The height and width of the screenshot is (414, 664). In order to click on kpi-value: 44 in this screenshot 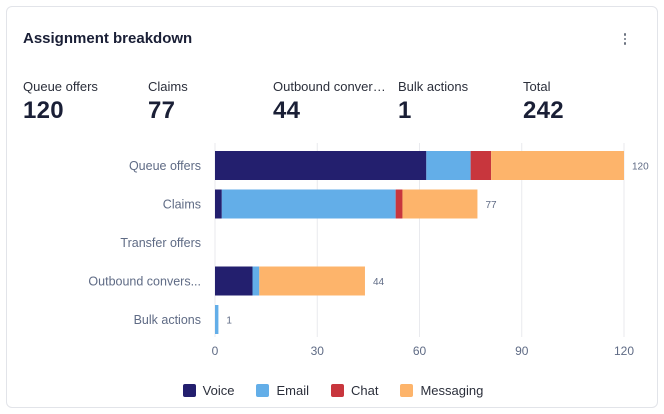, I will do `click(287, 110)`.